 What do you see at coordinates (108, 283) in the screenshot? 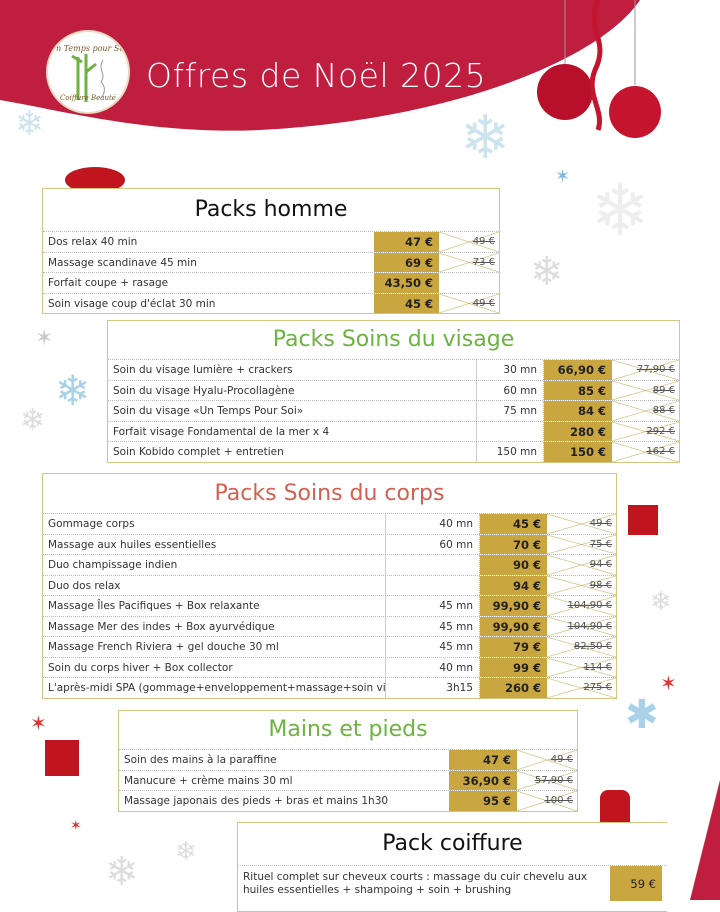
I see `service-description: Forfait coupe + rasage` at bounding box center [108, 283].